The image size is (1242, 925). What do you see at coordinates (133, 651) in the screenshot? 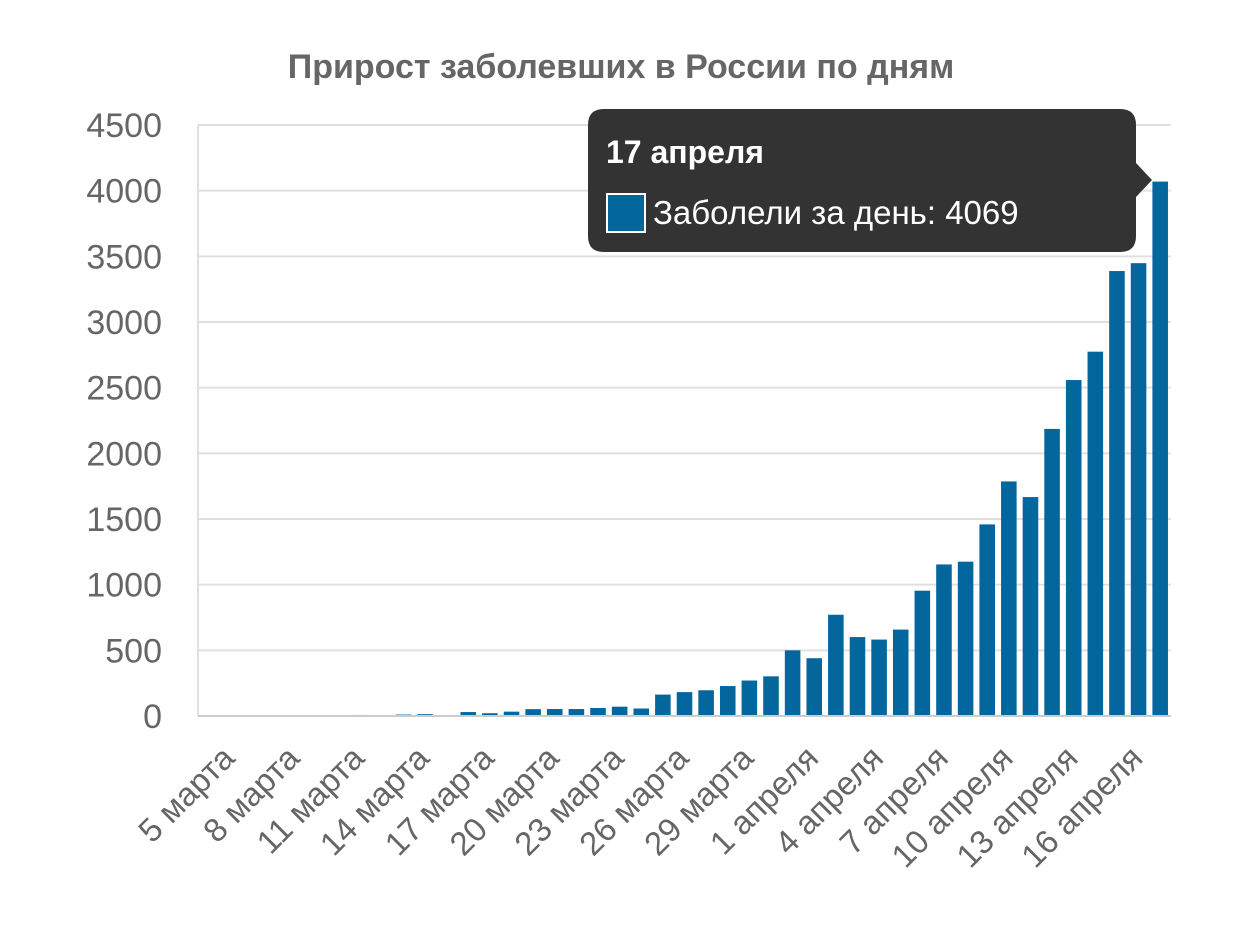
I see `y-tick-label: 500` at bounding box center [133, 651].